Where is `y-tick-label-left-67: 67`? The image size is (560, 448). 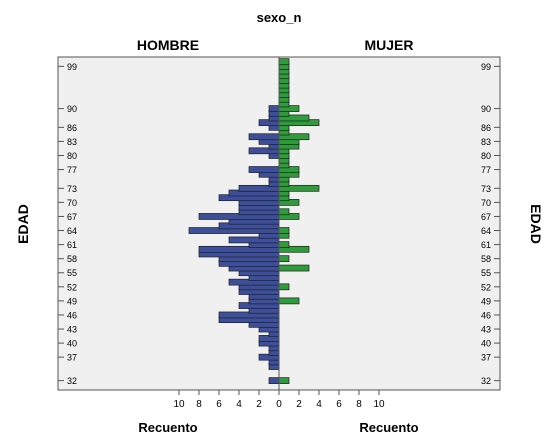
y-tick-label-left-67: 67 is located at coordinates (72, 217).